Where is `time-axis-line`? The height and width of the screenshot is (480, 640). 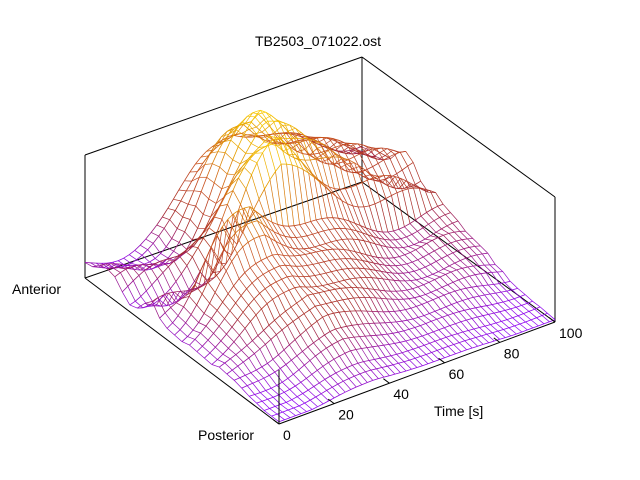 time-axis-line is located at coordinates (417, 373).